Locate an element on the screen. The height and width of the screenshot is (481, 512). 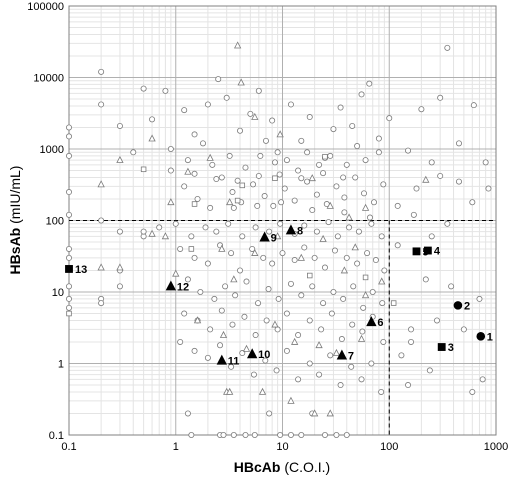
x-tick-label: 0.1 is located at coordinates (68, 447).